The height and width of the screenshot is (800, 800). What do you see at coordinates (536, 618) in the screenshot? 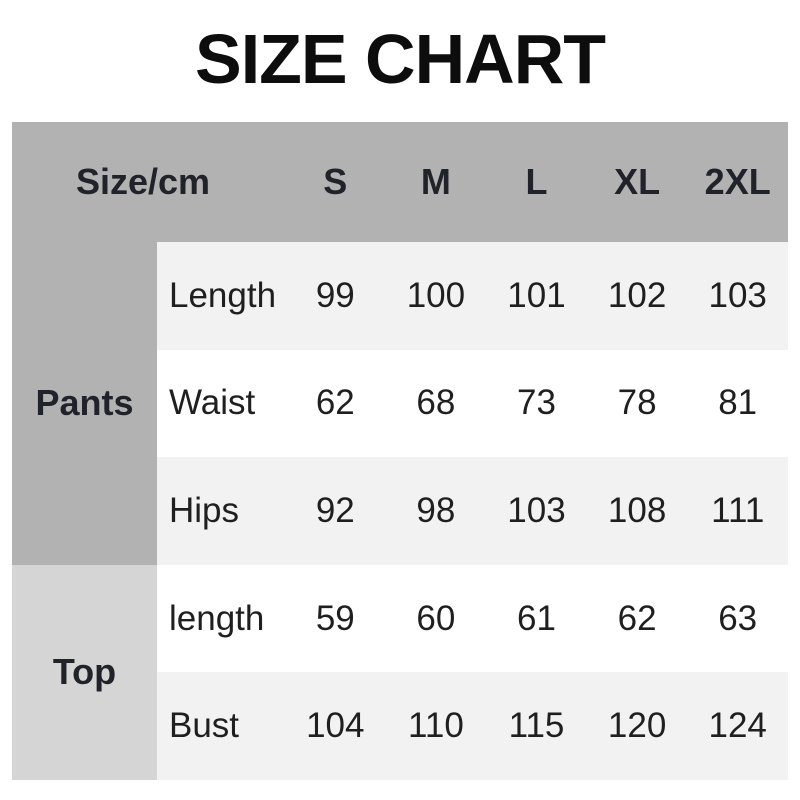
I see `value-cell: 61` at bounding box center [536, 618].